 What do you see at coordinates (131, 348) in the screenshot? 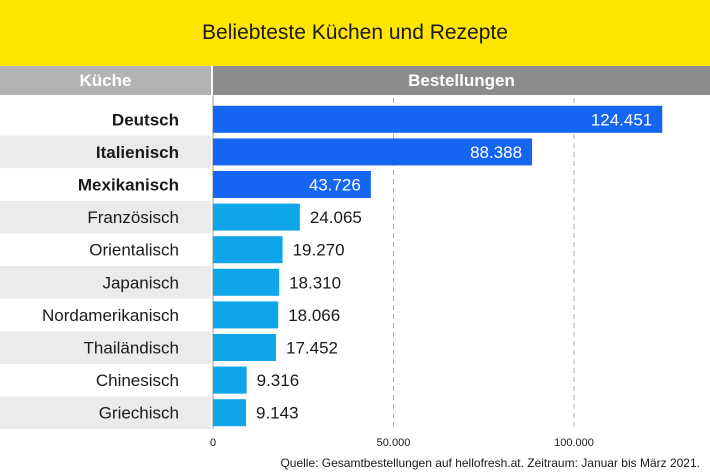
I see `category-label: Thailändisch` at bounding box center [131, 348].